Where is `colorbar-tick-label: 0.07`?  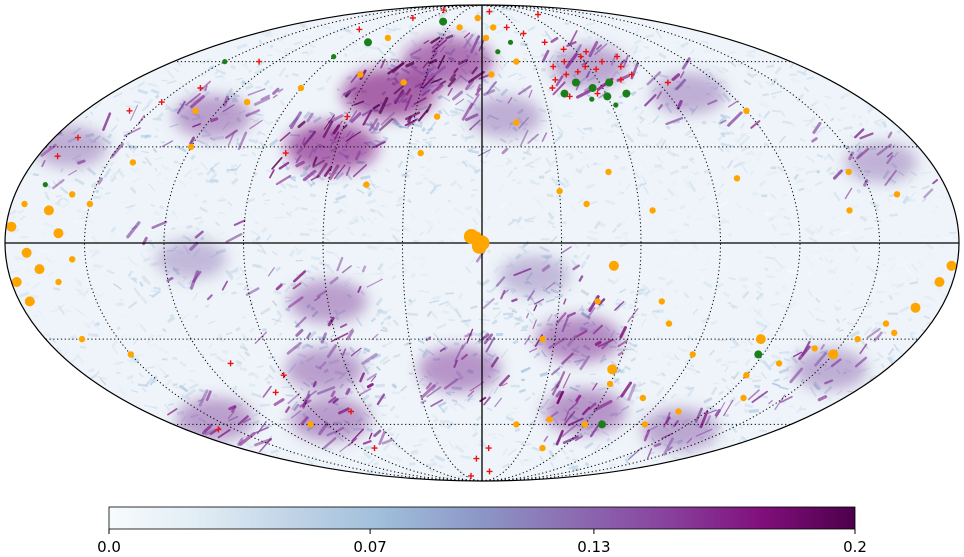
colorbar-tick-label: 0.07 is located at coordinates (369, 547).